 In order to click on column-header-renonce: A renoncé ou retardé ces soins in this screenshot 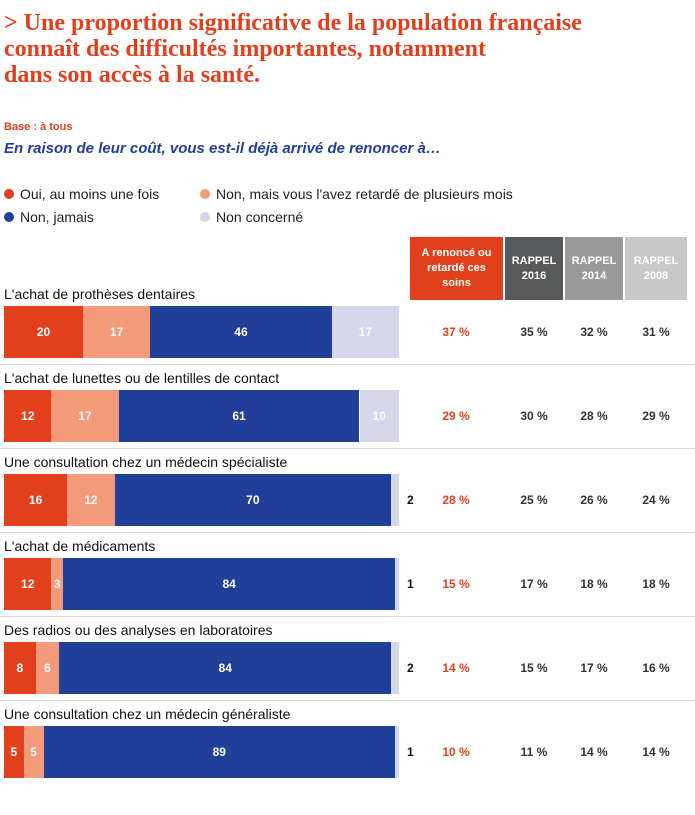, I will do `click(456, 268)`.